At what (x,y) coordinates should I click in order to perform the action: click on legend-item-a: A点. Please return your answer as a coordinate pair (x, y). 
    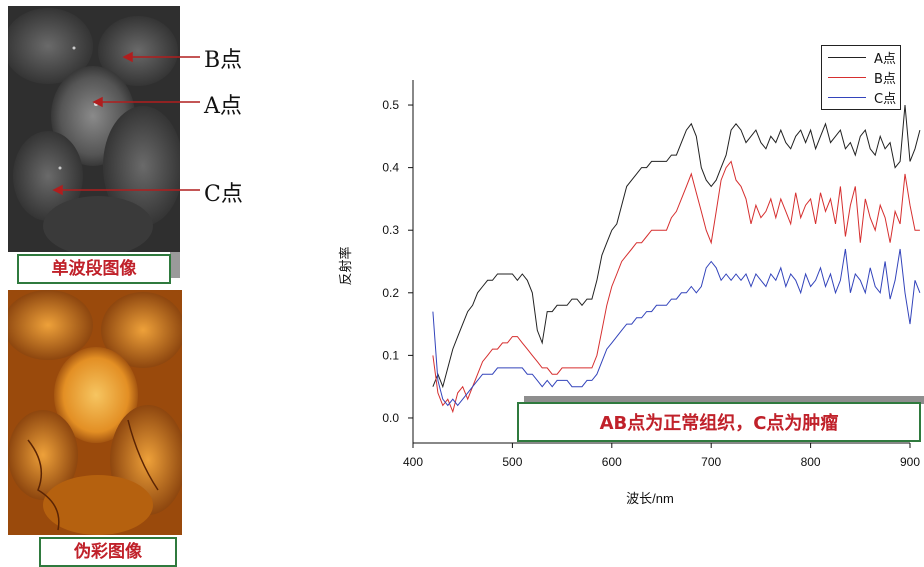
    Looking at the image, I should click on (863, 57).